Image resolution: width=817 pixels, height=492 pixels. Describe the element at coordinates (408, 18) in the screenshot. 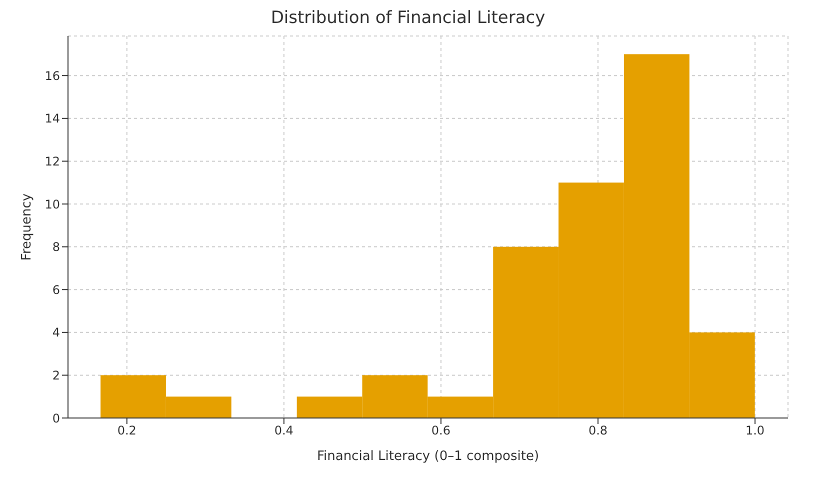

I see `chart-title: Distribution of Financial Literacy` at that location.